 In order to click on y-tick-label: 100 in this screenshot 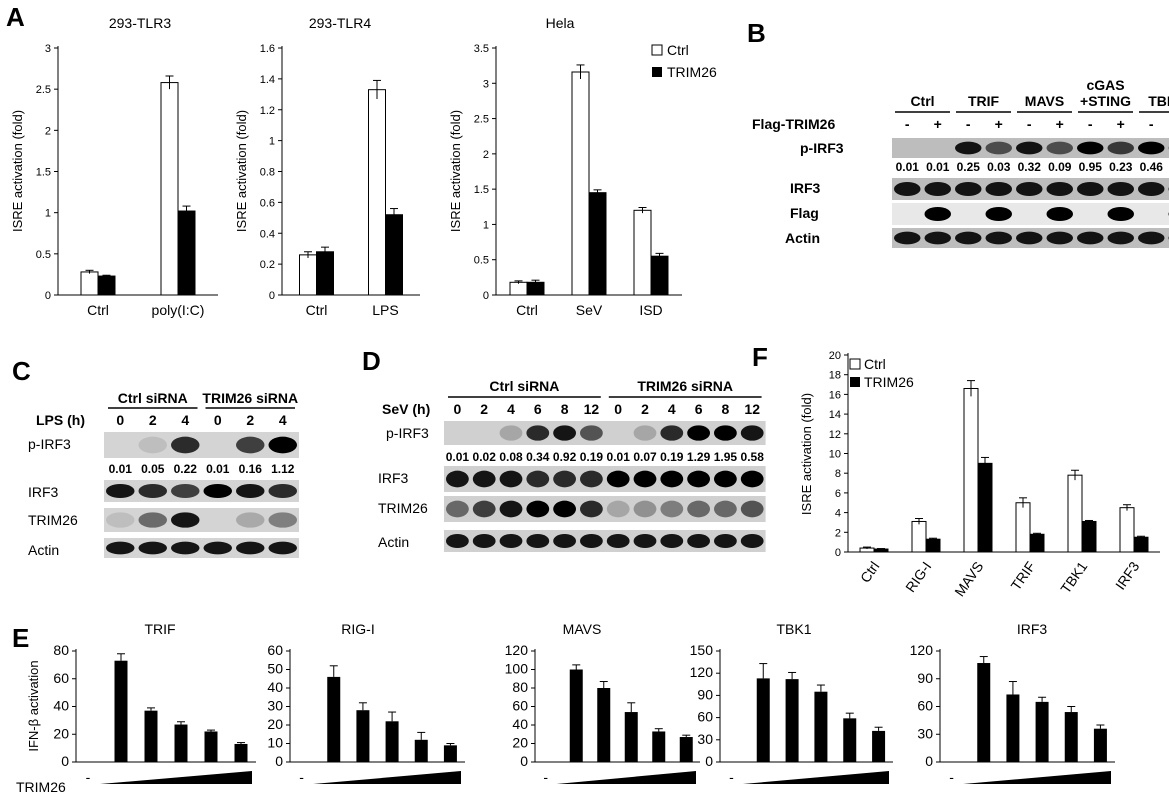, I will do `click(517, 669)`.